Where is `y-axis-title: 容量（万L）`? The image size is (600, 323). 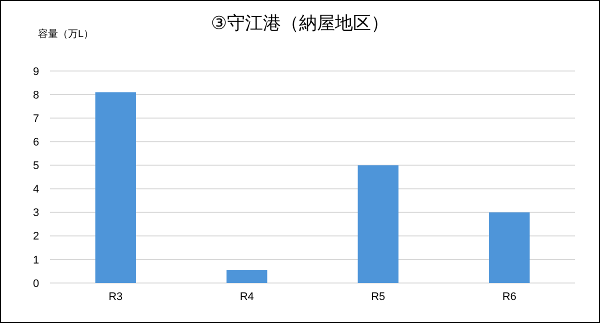
y-axis-title: 容量（万L） is located at coordinates (66, 34).